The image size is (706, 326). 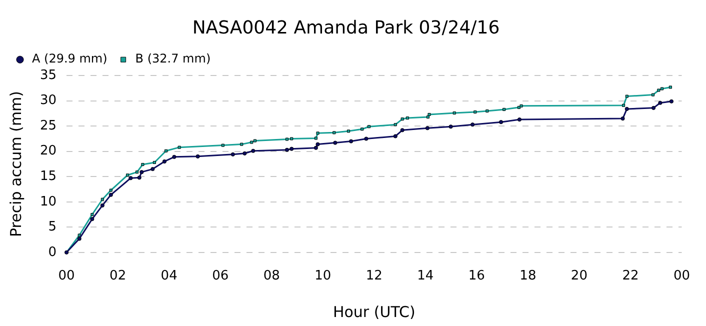 I want to click on y-tick-label: 30, so click(x=48, y=100).